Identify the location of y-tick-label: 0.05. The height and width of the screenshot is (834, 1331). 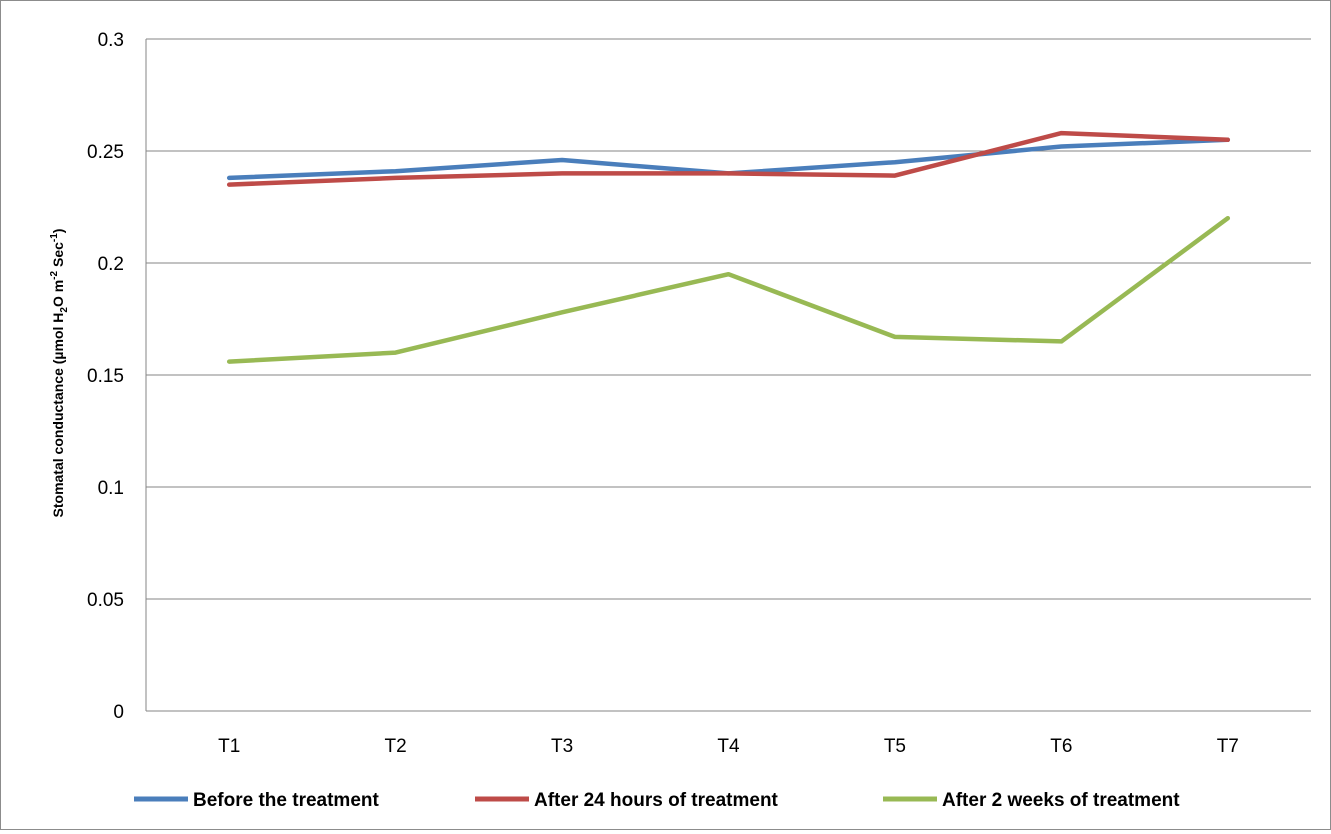
(105, 600).